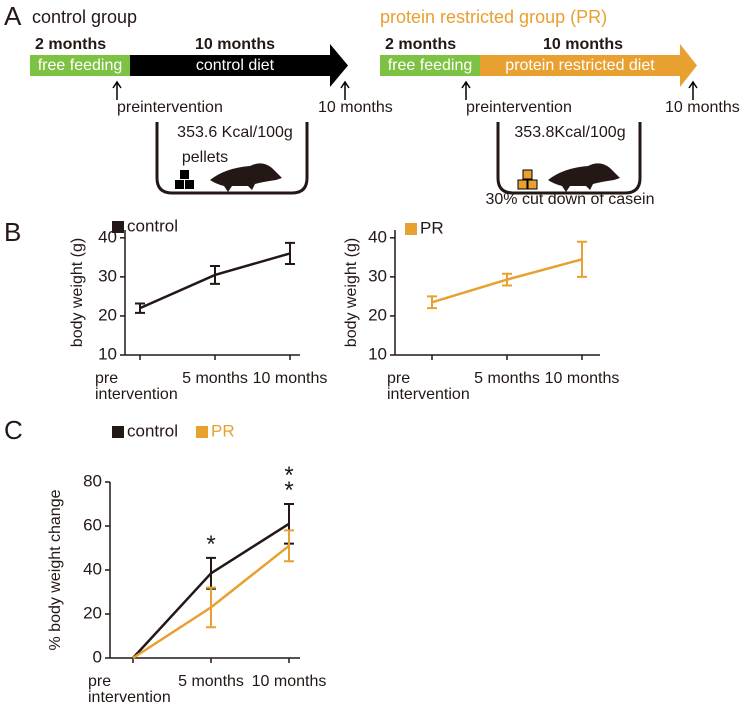 The width and height of the screenshot is (749, 705). Describe the element at coordinates (570, 199) in the screenshot. I see `food-label: 30% cut down of casein` at that location.